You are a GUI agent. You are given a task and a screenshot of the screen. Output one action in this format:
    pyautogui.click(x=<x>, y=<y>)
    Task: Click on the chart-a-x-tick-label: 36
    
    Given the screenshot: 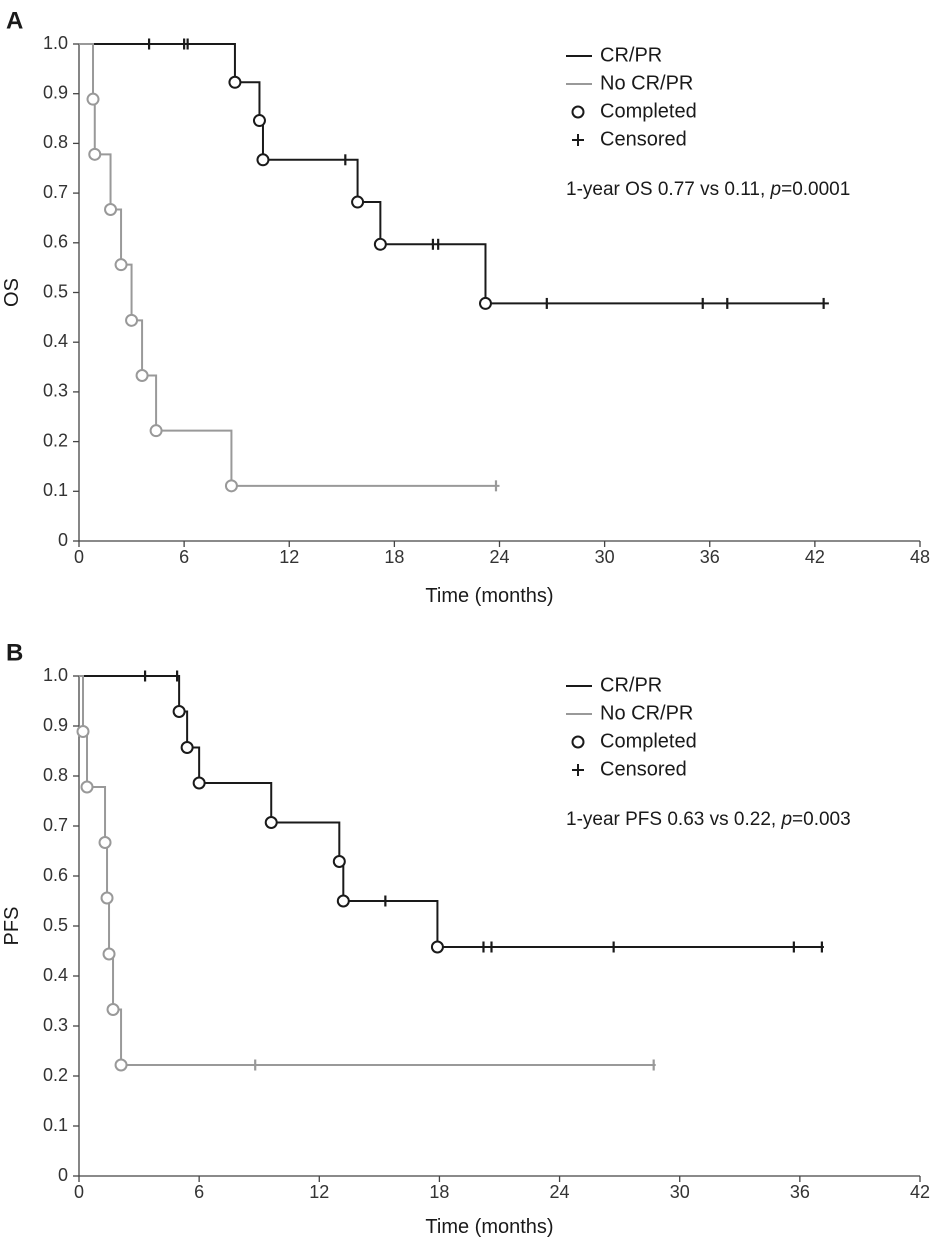 What is the action you would take?
    pyautogui.click(x=710, y=557)
    